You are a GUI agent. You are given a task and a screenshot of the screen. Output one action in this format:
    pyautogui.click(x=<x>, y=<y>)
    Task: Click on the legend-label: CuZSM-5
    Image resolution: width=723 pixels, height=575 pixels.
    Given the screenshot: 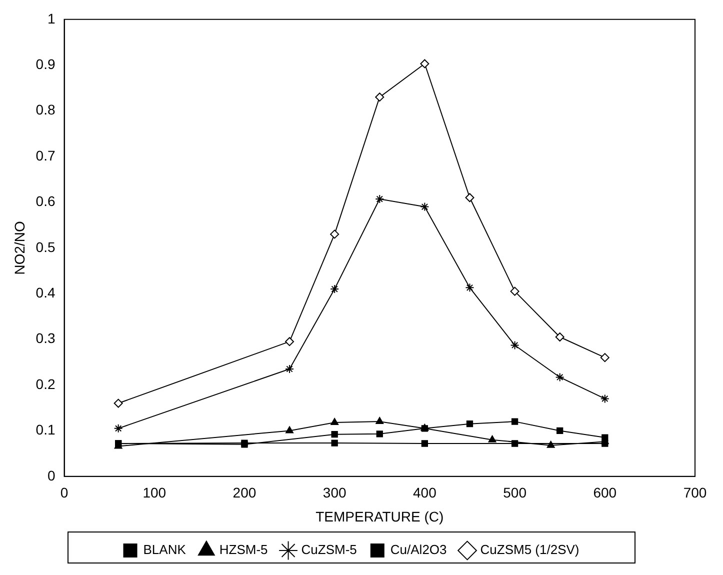 What is the action you would take?
    pyautogui.click(x=329, y=550)
    